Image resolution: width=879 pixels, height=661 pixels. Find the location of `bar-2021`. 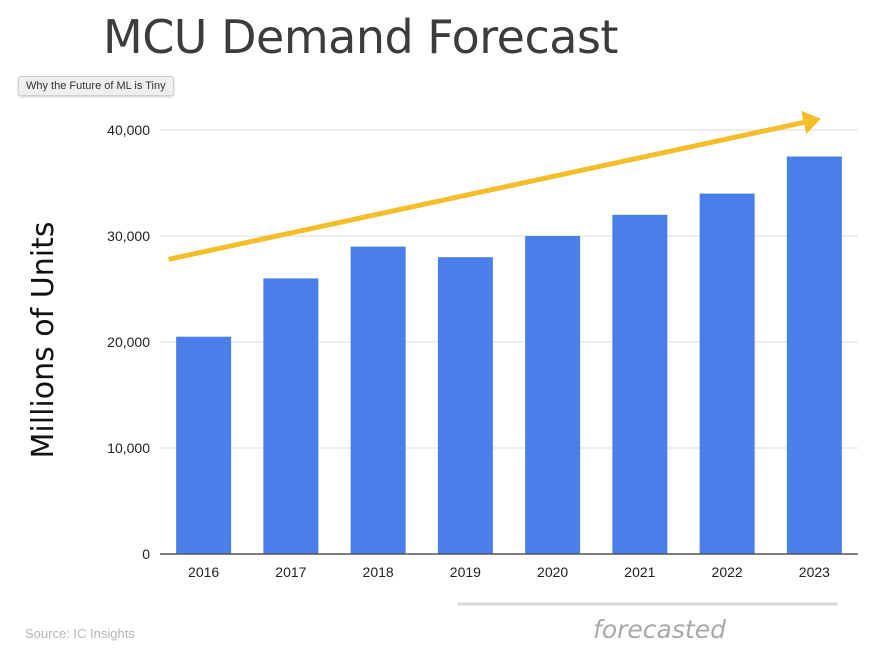

bar-2021 is located at coordinates (640, 384).